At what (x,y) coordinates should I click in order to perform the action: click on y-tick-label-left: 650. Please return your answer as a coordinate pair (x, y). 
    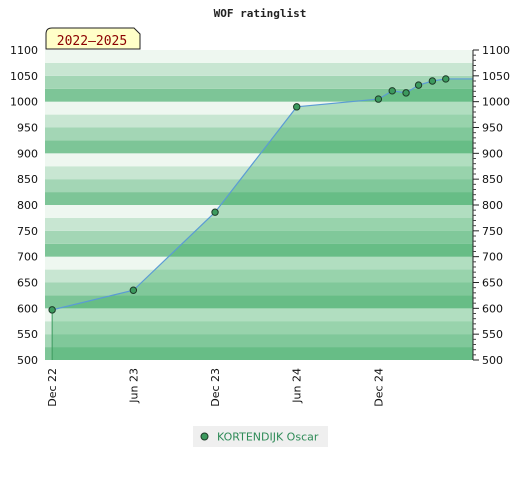
    Looking at the image, I should click on (27, 283).